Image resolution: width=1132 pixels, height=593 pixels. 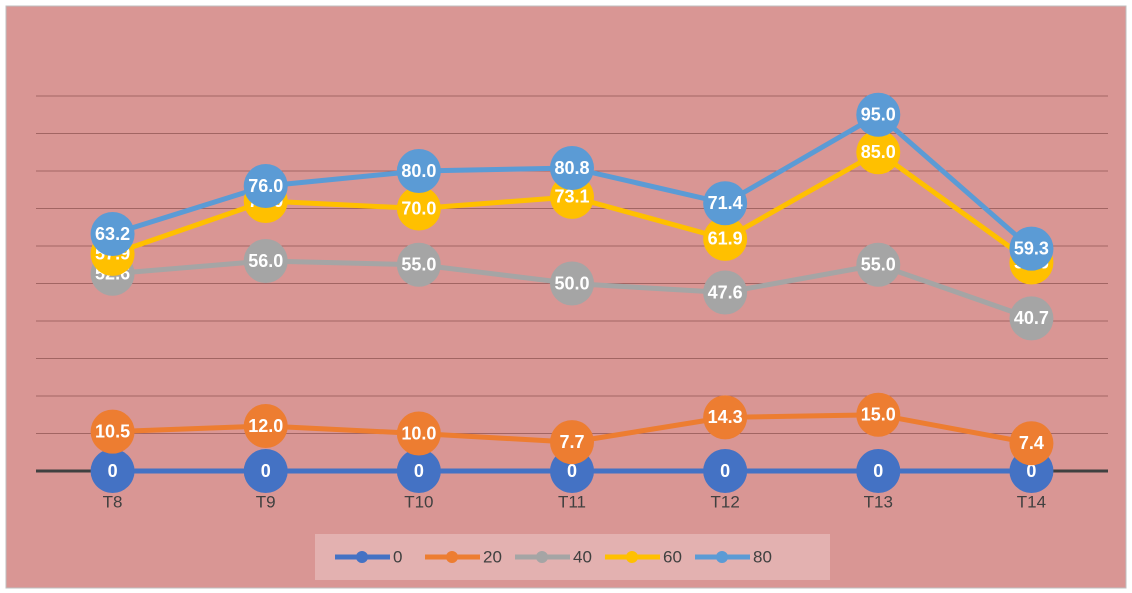 I want to click on data-label: 76.0, so click(x=265, y=186).